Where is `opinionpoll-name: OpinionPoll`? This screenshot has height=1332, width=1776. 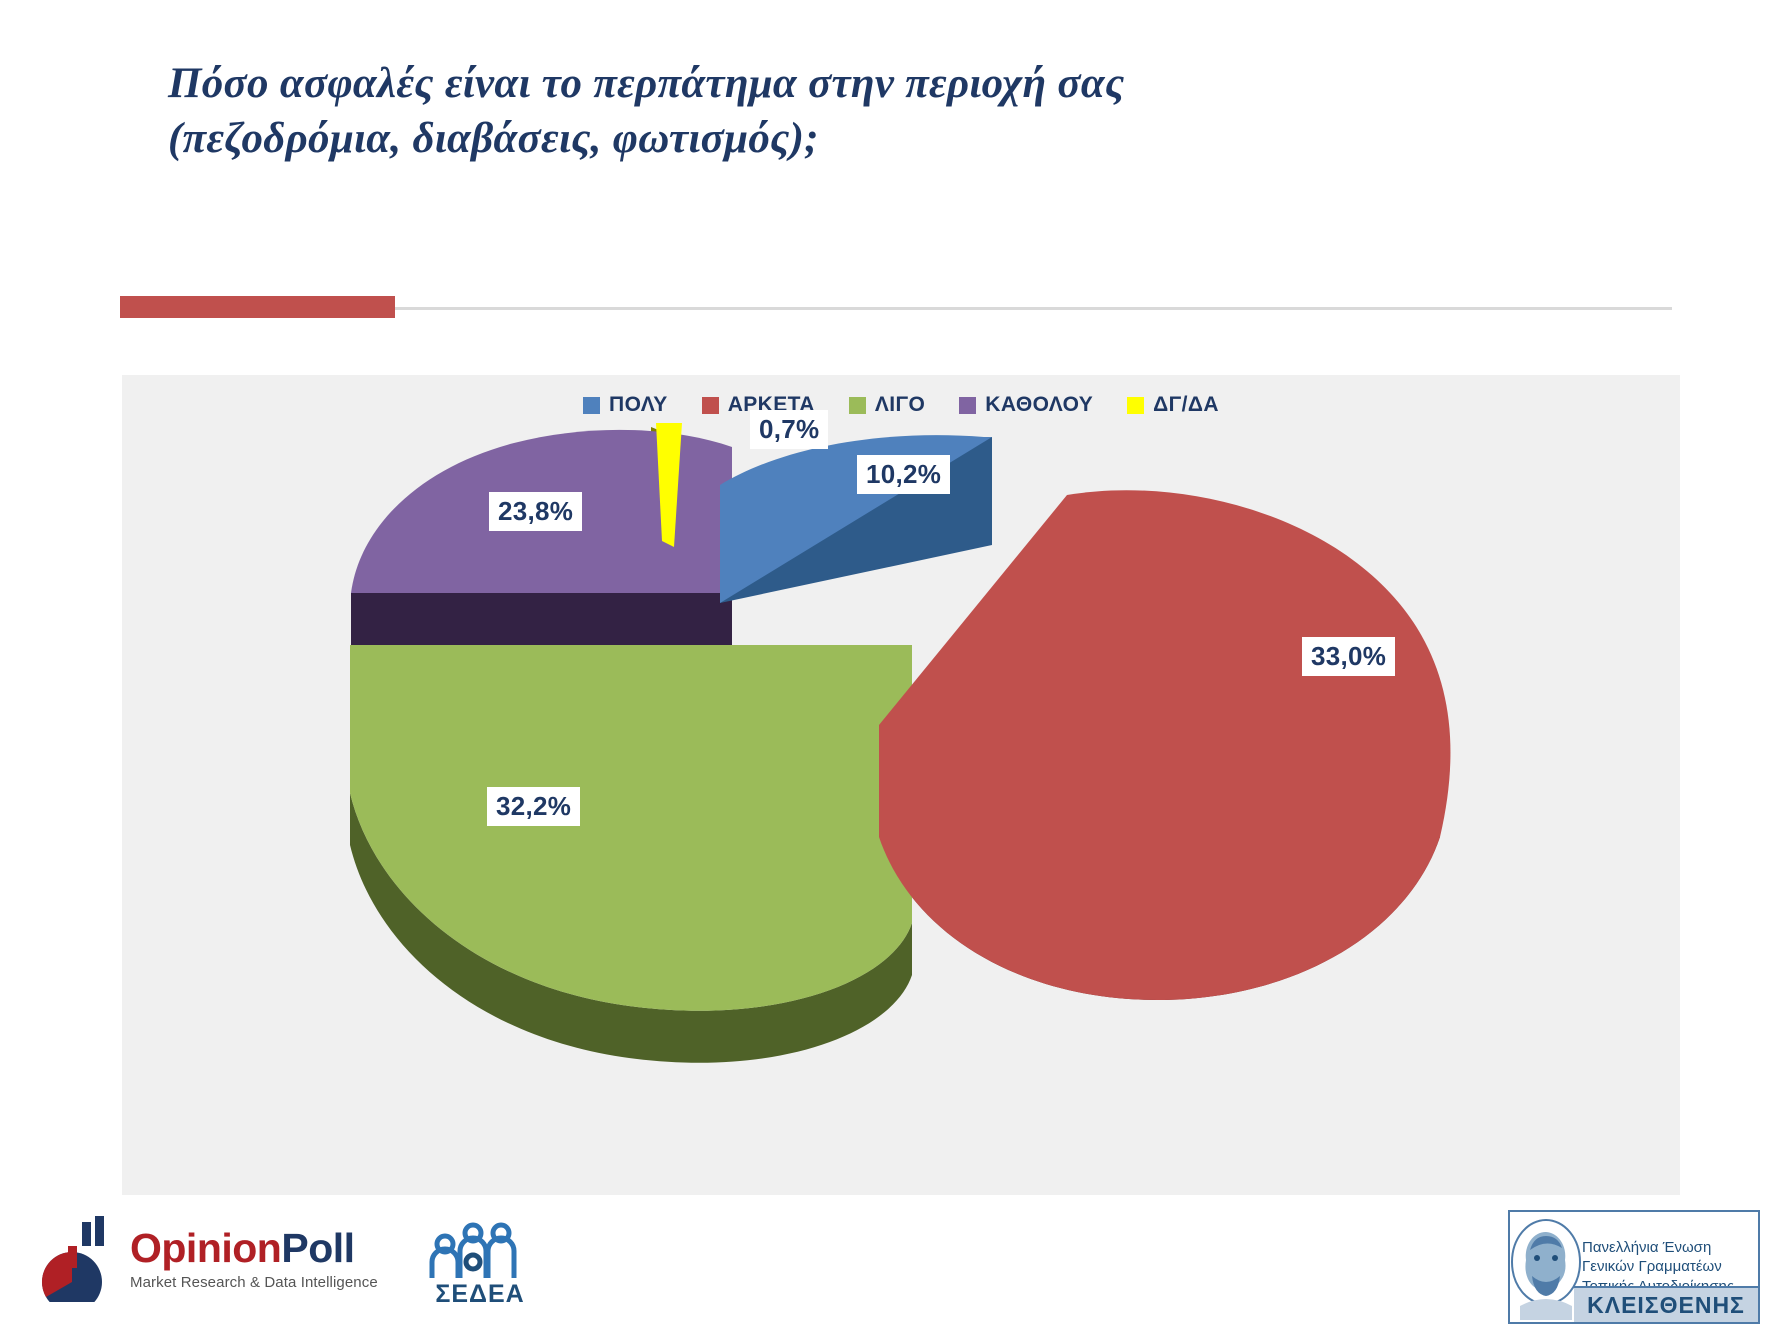 opinionpoll-name: OpinionPoll is located at coordinates (254, 1247).